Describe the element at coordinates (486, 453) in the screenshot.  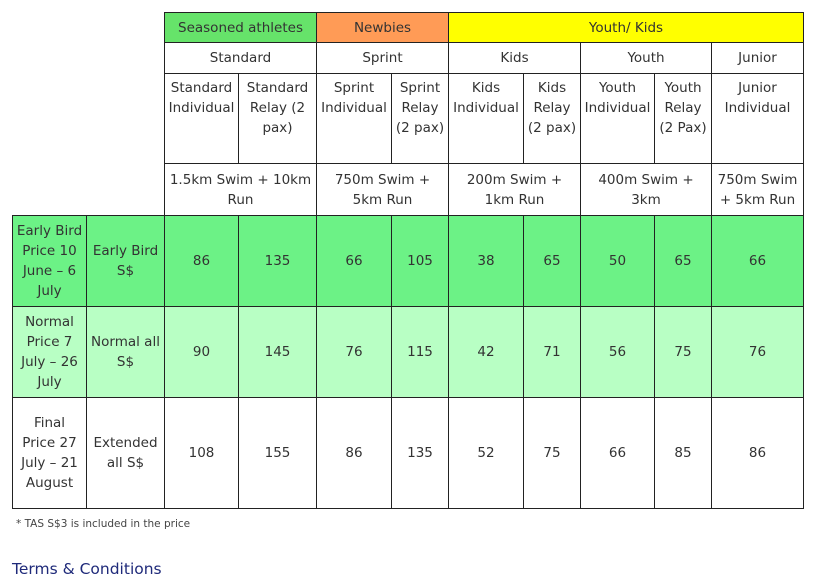
I see `price-cell: 52` at that location.